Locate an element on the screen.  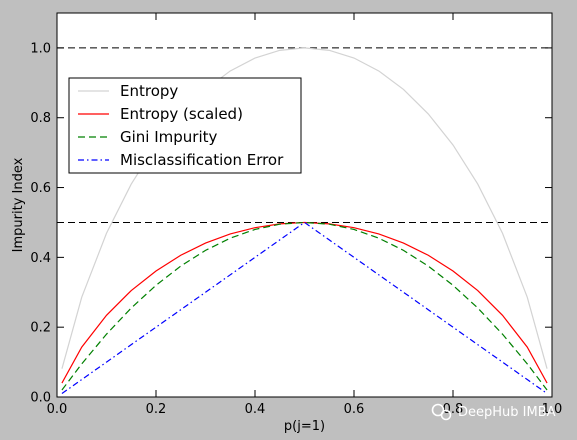
legend-label-entropy-scaled: Entropy (scaled) is located at coordinates (181, 114).